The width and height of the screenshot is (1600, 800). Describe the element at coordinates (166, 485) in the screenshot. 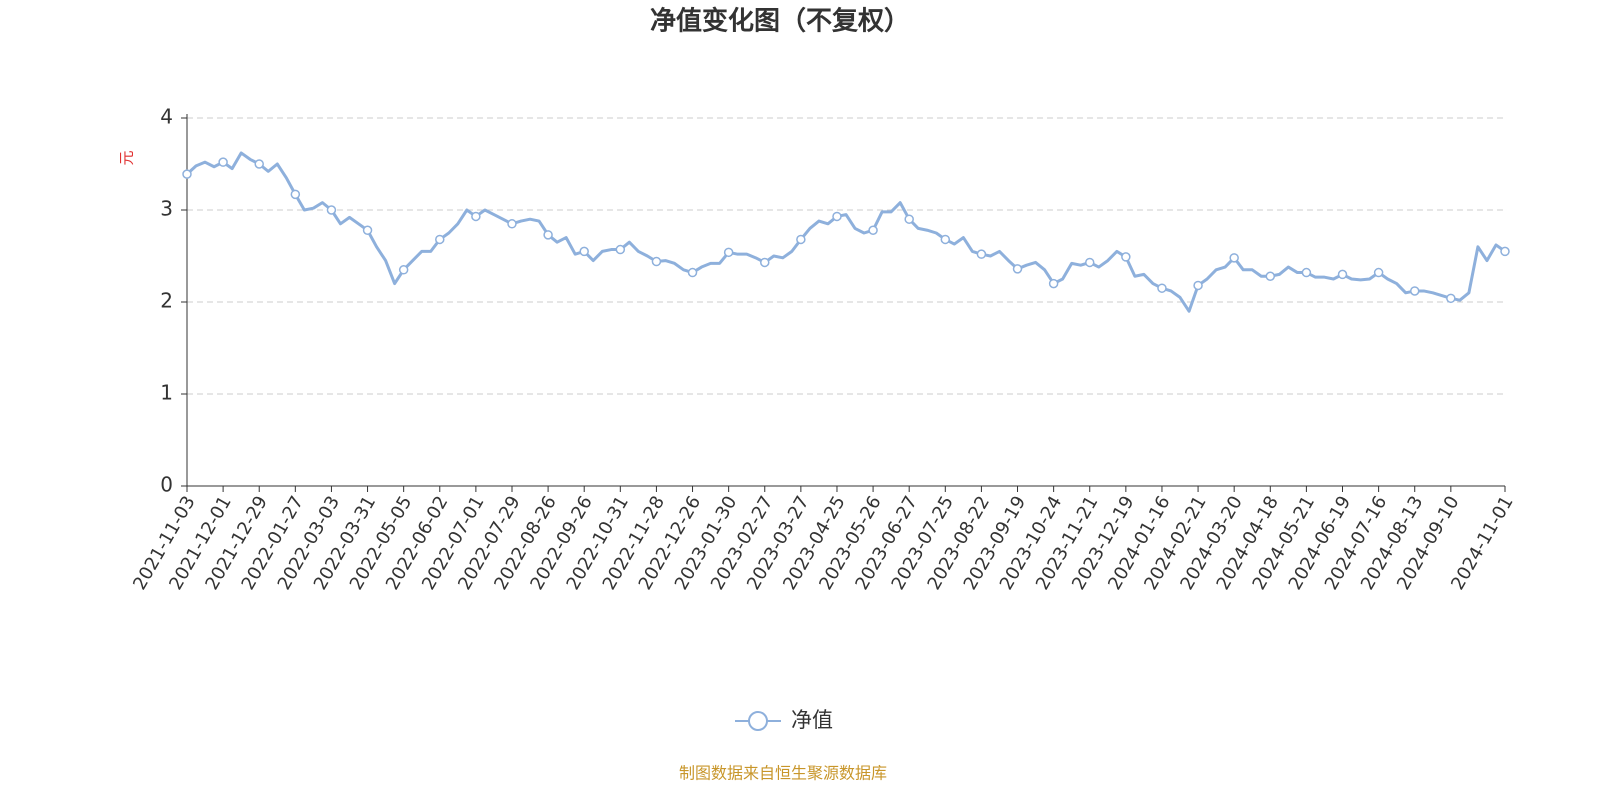

I see `y-tick-label: 0` at that location.